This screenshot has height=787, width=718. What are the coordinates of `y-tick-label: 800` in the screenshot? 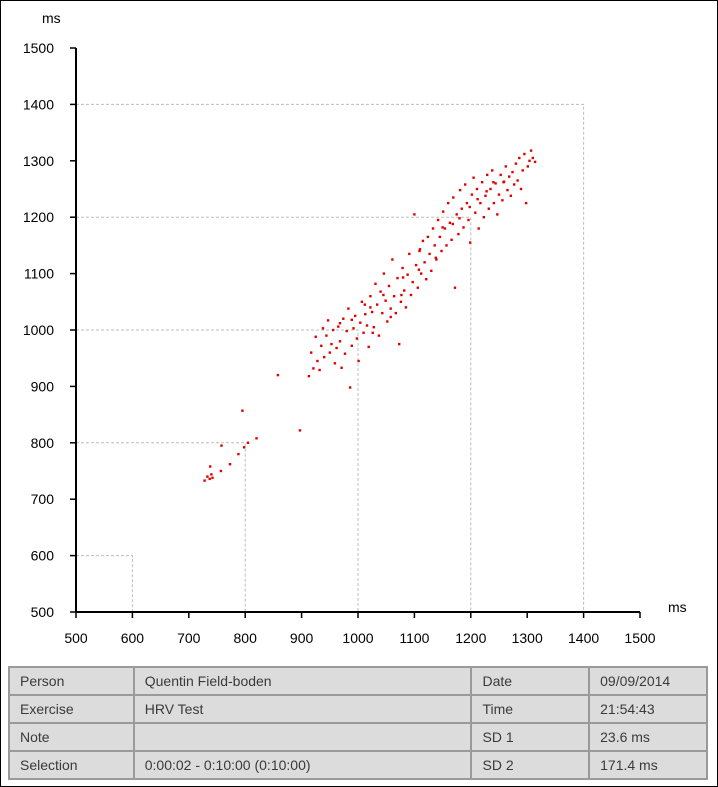 It's located at (43, 443).